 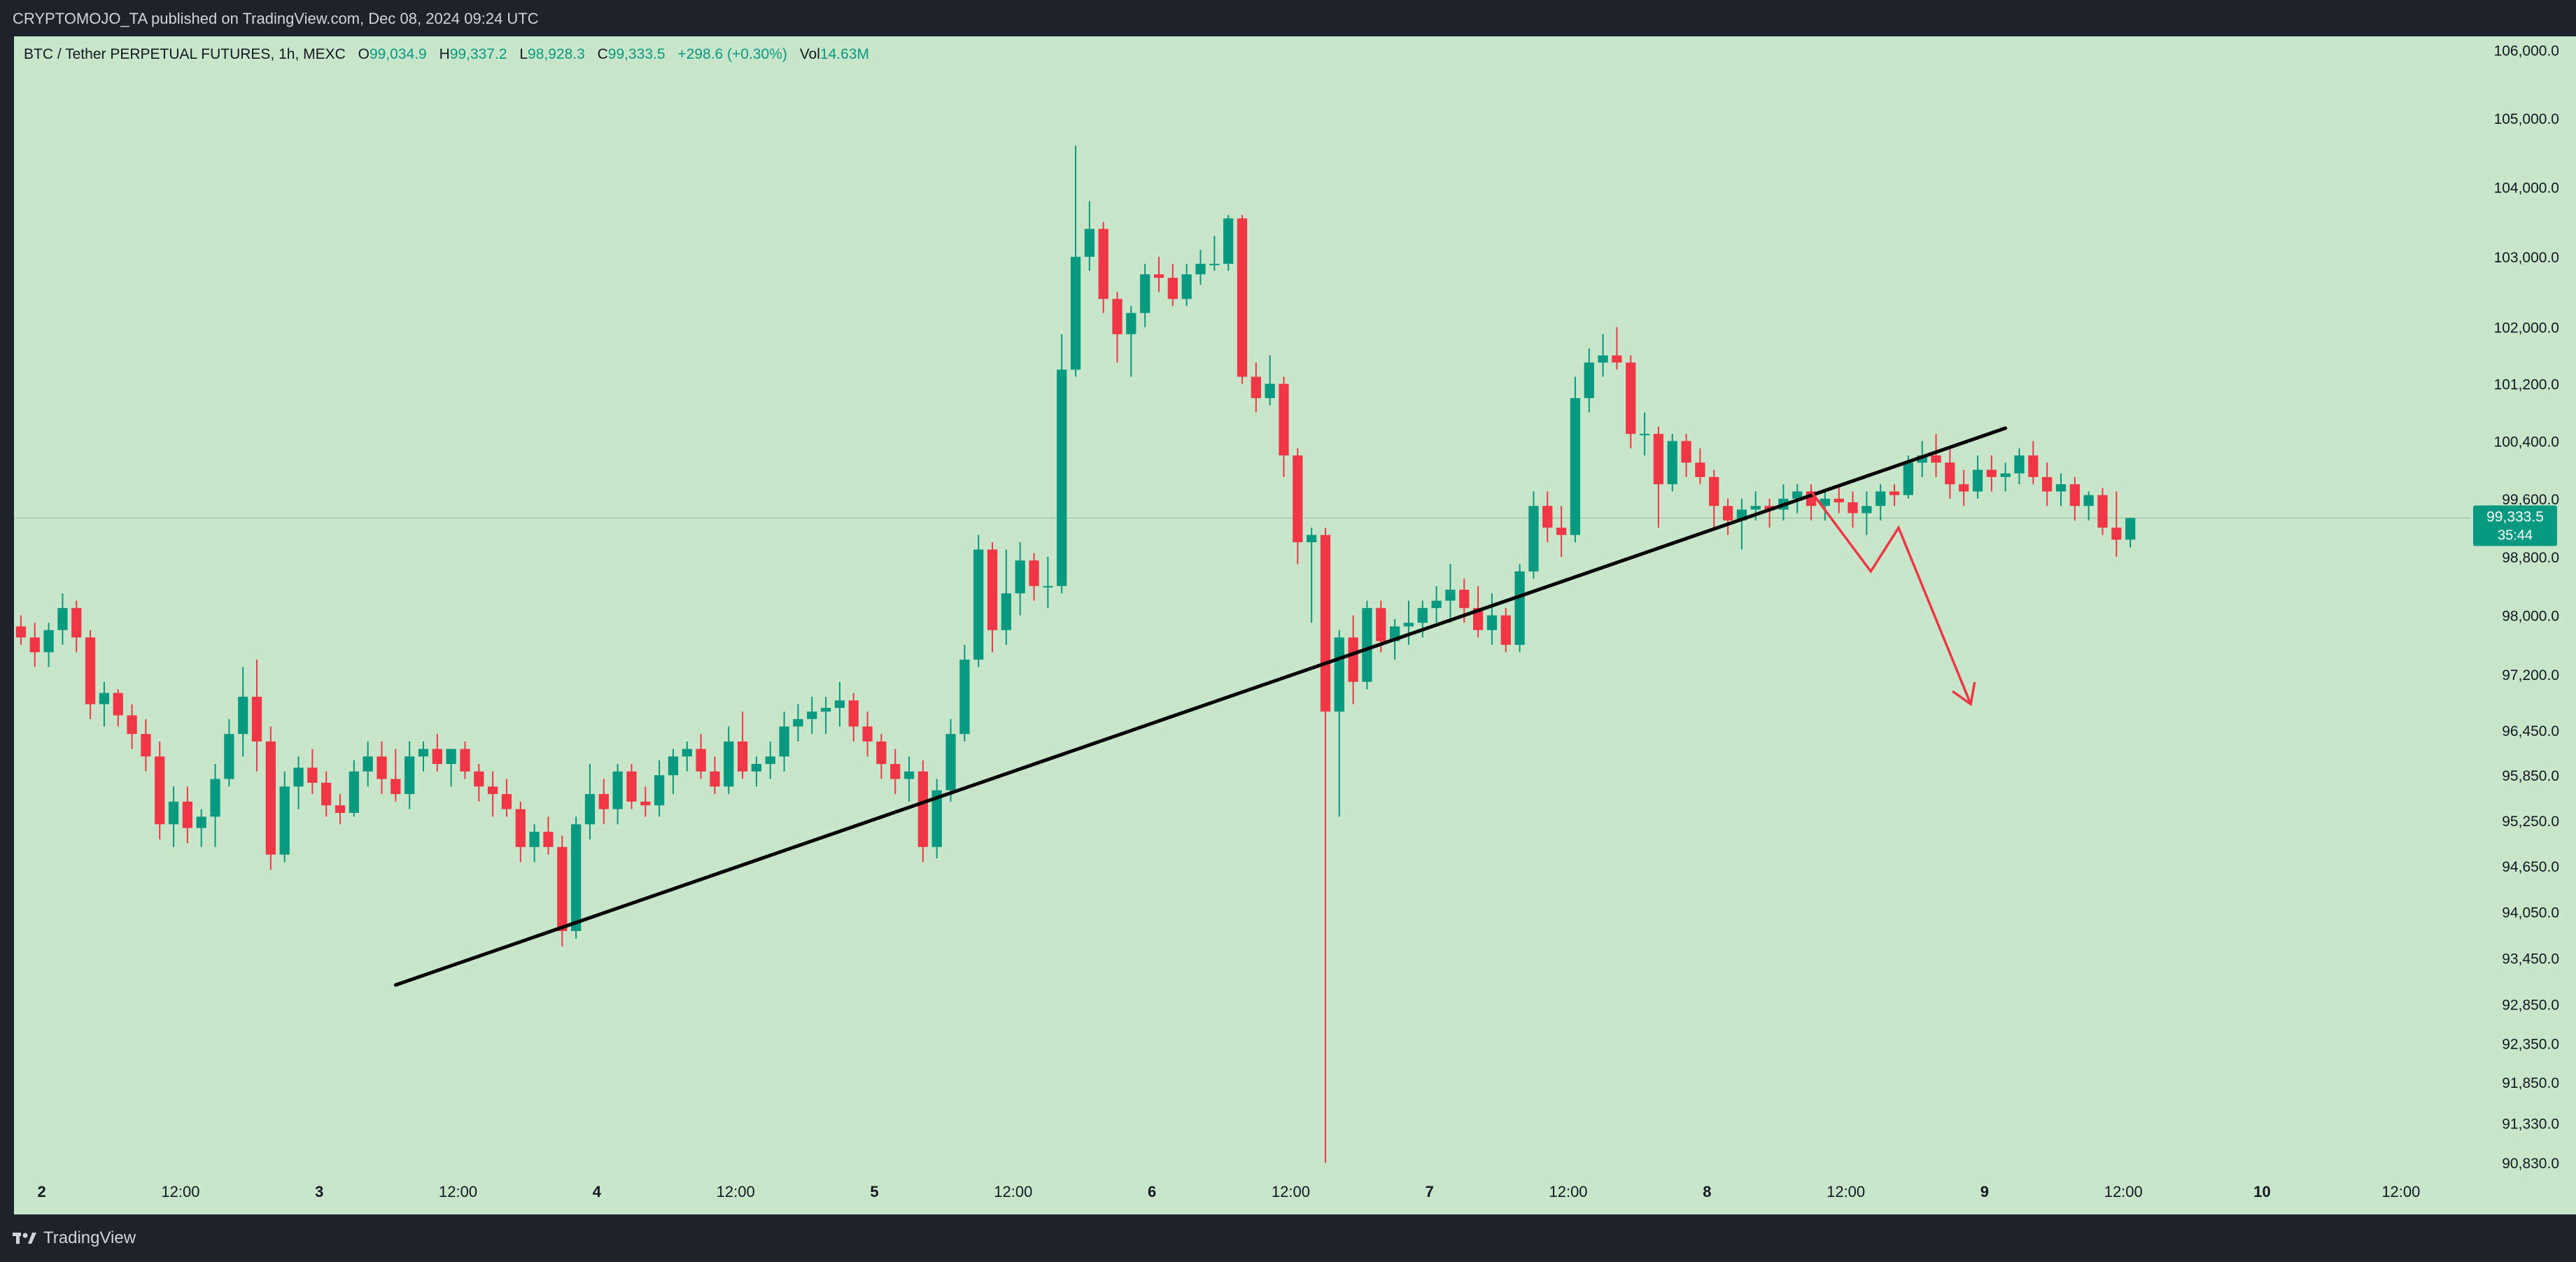 What do you see at coordinates (1295, 1193) in the screenshot?
I see `time-axis` at bounding box center [1295, 1193].